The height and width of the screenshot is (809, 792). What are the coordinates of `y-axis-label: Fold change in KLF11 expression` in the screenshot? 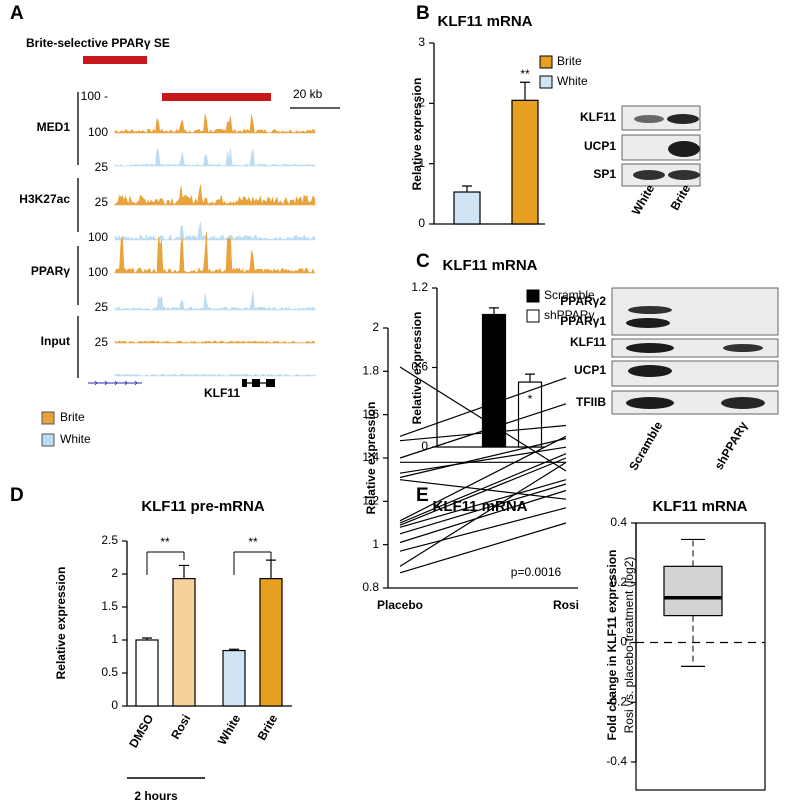 It's located at (612, 645).